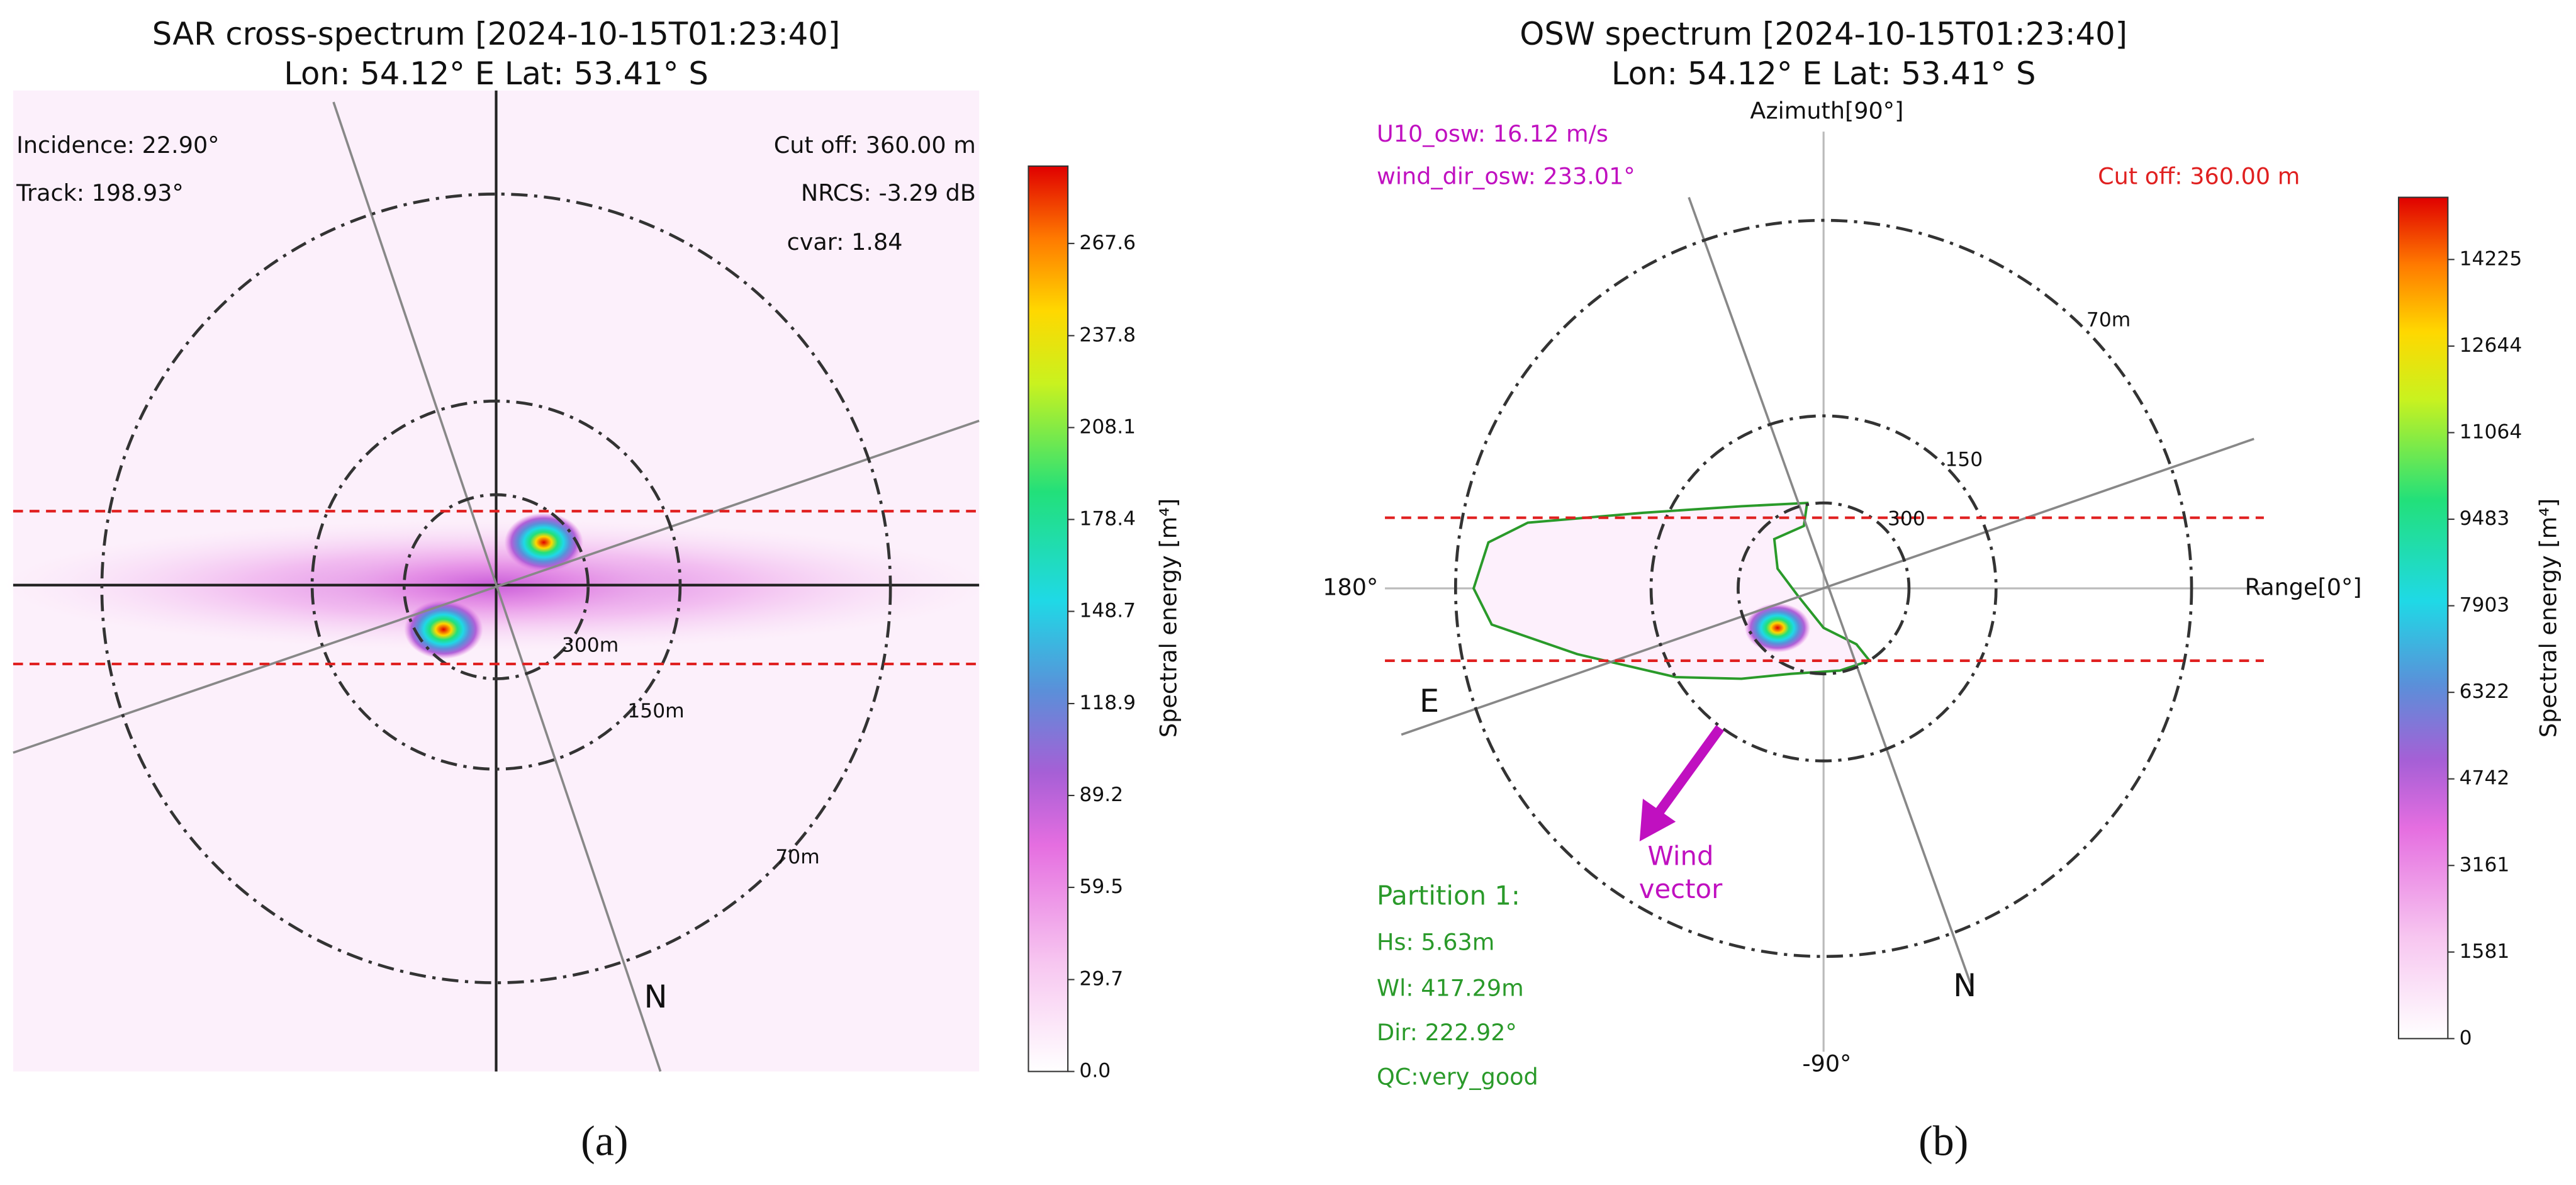 The width and height of the screenshot is (2576, 1185). What do you see at coordinates (2491, 431) in the screenshot?
I see `colorbar-tick-label: 11064` at bounding box center [2491, 431].